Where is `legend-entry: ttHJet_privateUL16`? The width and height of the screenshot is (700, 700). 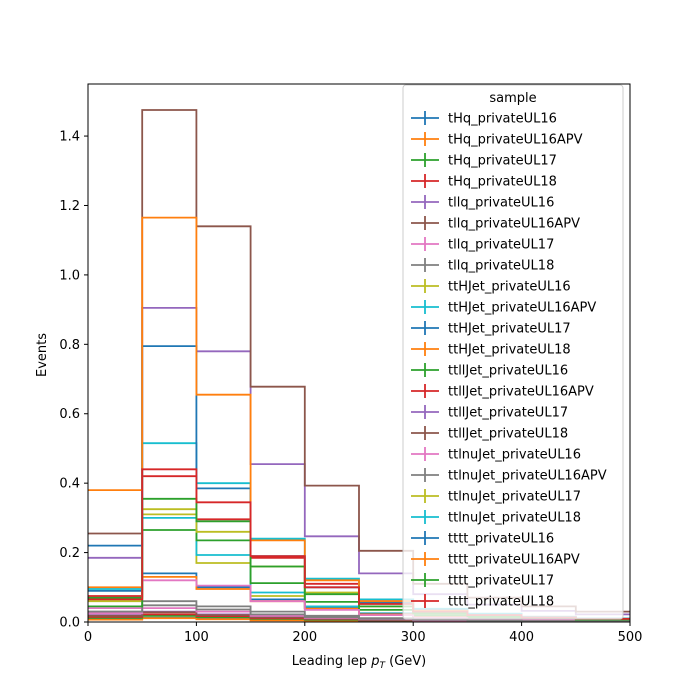
legend-entry: ttHJet_privateUL16 is located at coordinates (491, 287).